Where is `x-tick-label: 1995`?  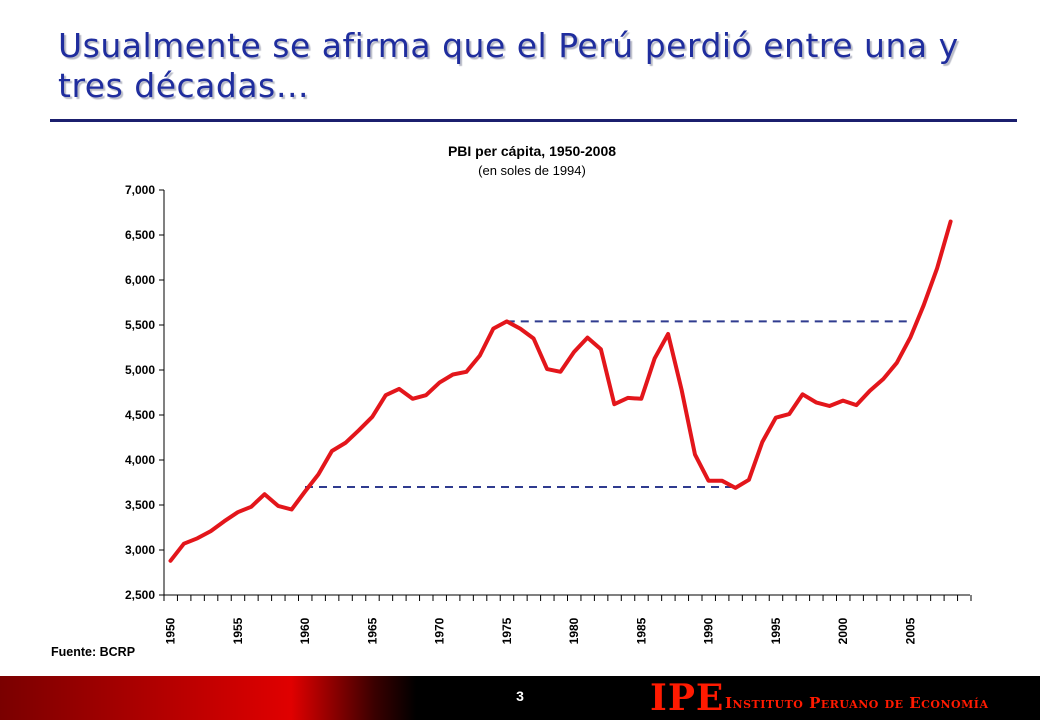
x-tick-label: 1995 is located at coordinates (776, 630).